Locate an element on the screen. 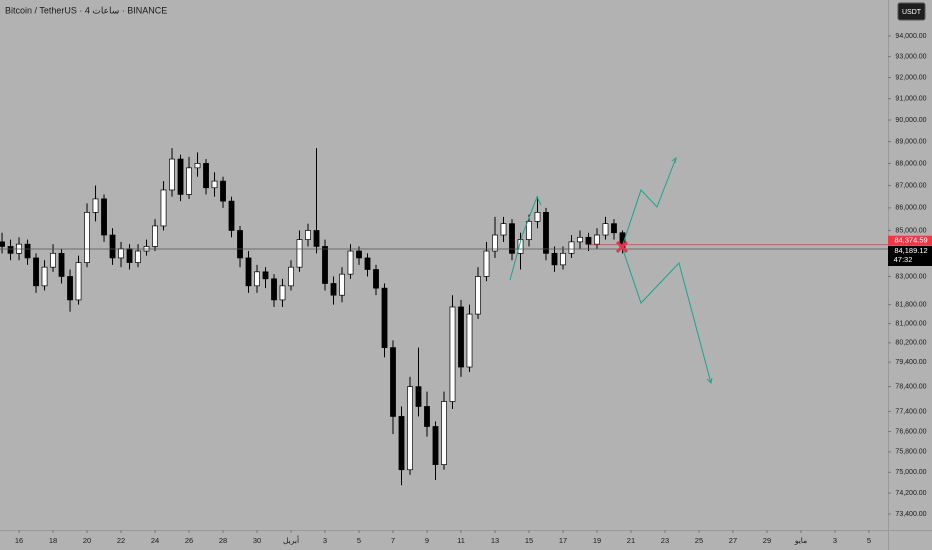 Image resolution: width=932 pixels, height=550 pixels. x-tick-label: 28 is located at coordinates (223, 540).